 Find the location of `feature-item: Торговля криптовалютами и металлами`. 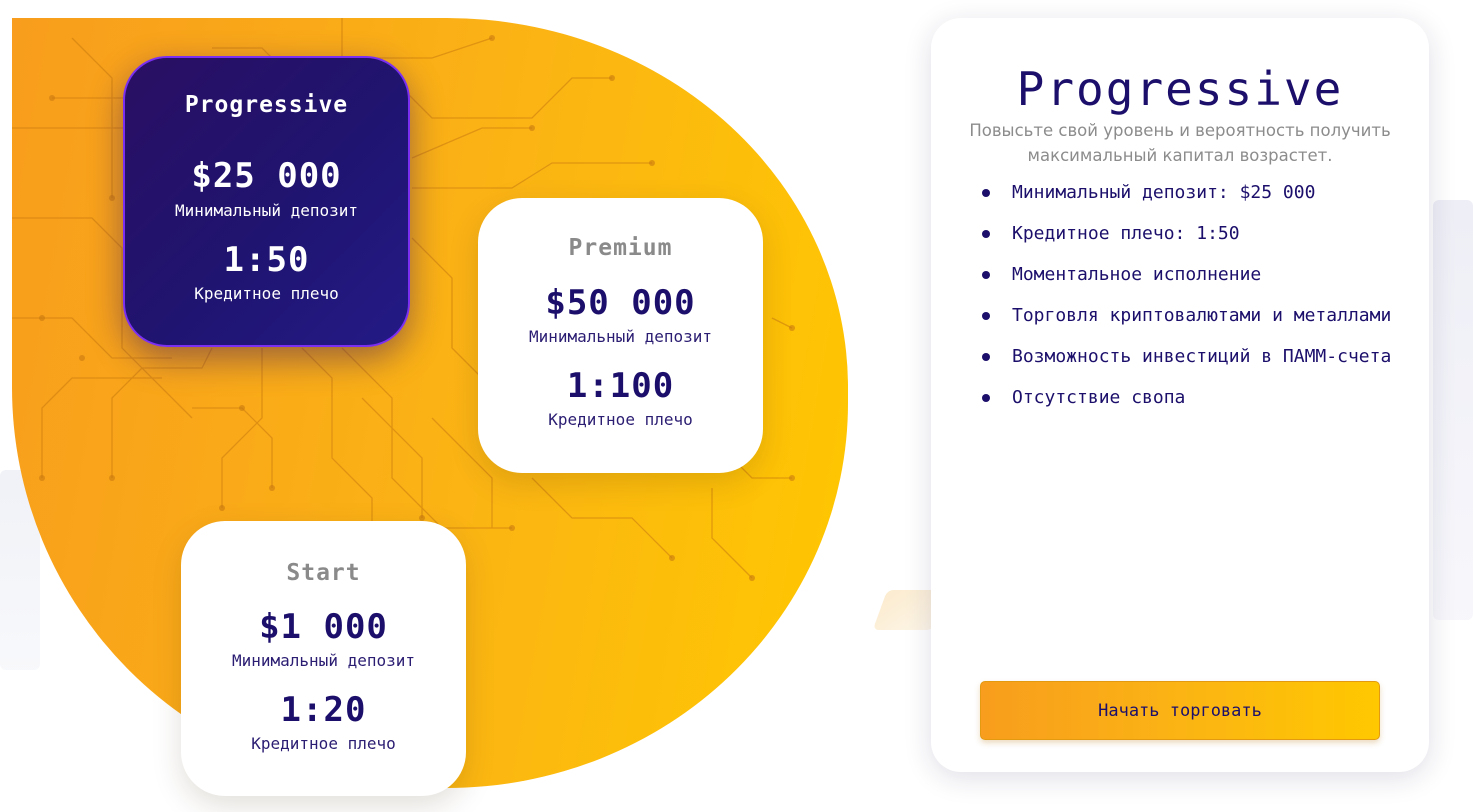

feature-item: Торговля криптовалютами и металлами is located at coordinates (1191, 315).